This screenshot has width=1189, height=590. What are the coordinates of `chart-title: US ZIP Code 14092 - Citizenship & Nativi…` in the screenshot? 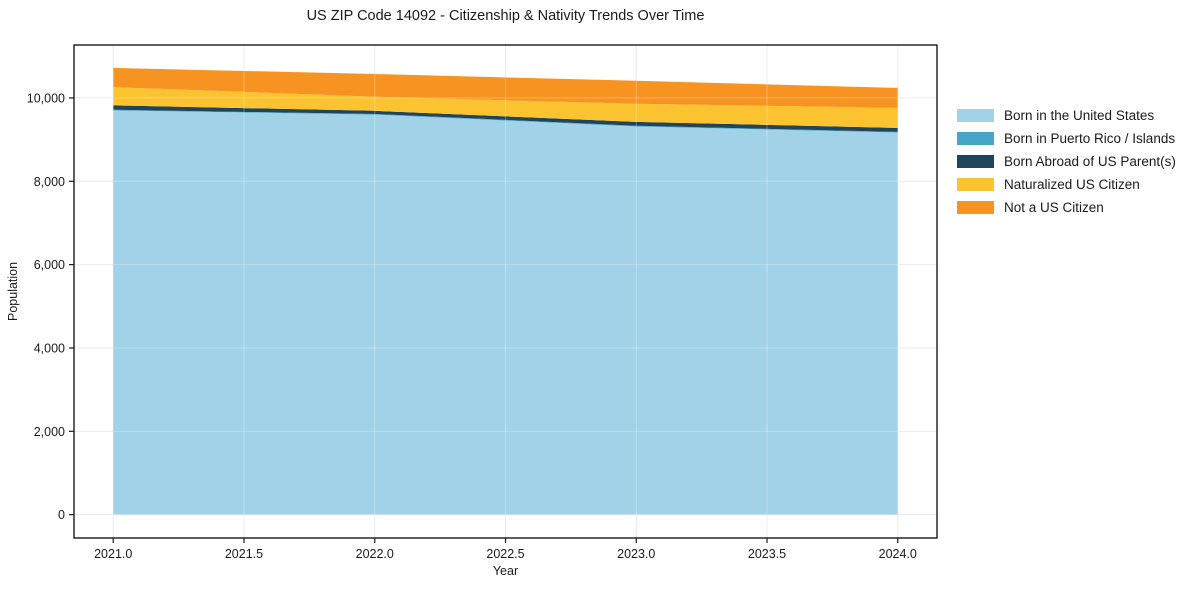 It's located at (505, 16).